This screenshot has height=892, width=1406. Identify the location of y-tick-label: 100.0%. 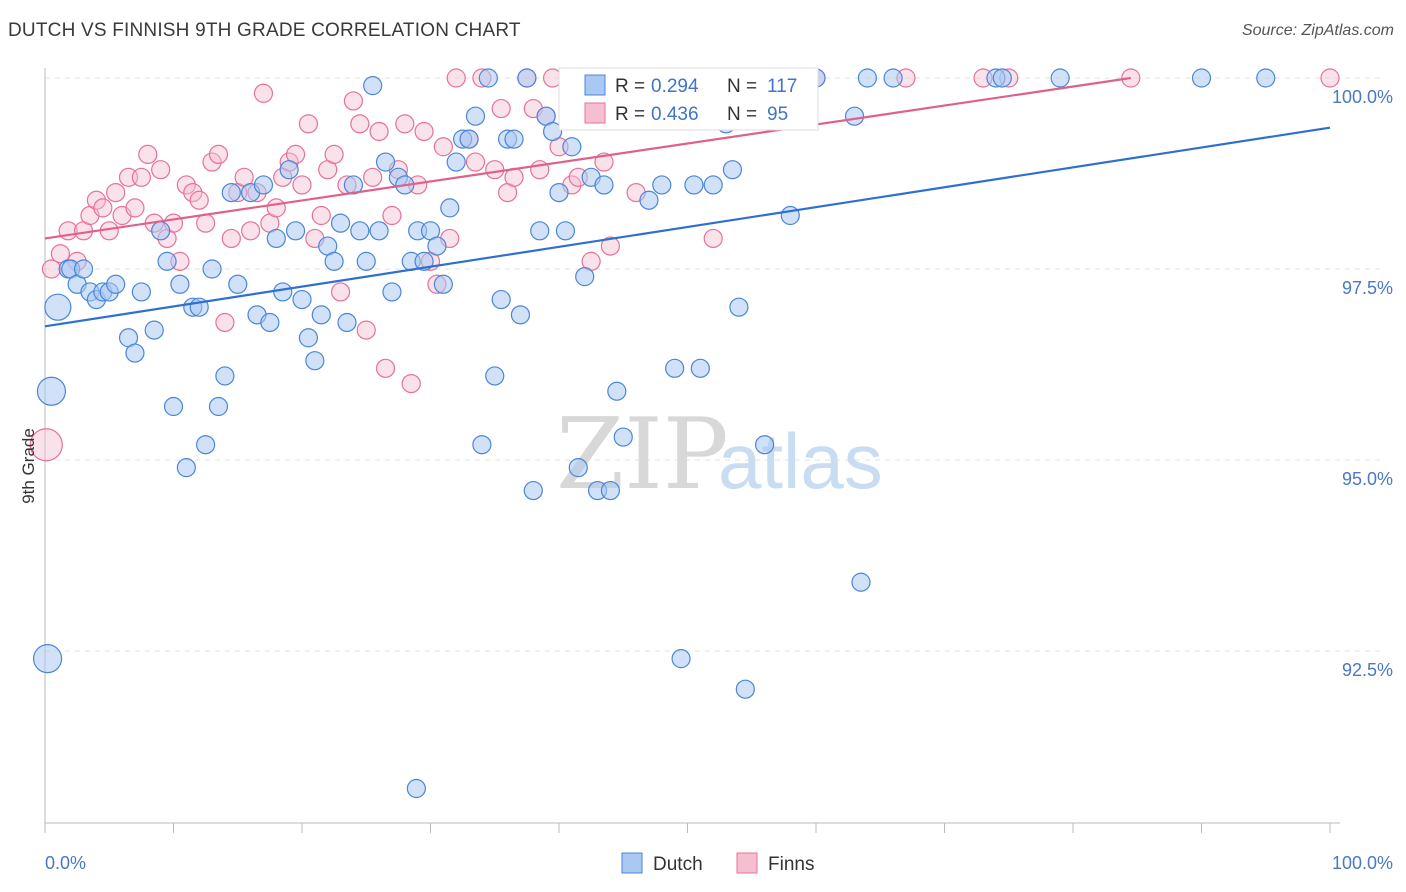
(1362, 97).